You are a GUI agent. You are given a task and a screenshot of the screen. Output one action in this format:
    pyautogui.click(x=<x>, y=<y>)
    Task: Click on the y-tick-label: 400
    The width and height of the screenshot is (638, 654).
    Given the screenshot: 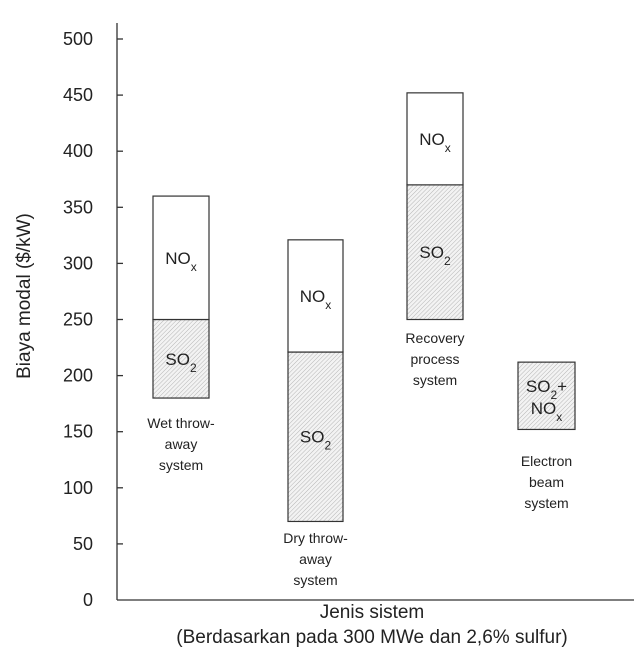 What is the action you would take?
    pyautogui.click(x=78, y=151)
    